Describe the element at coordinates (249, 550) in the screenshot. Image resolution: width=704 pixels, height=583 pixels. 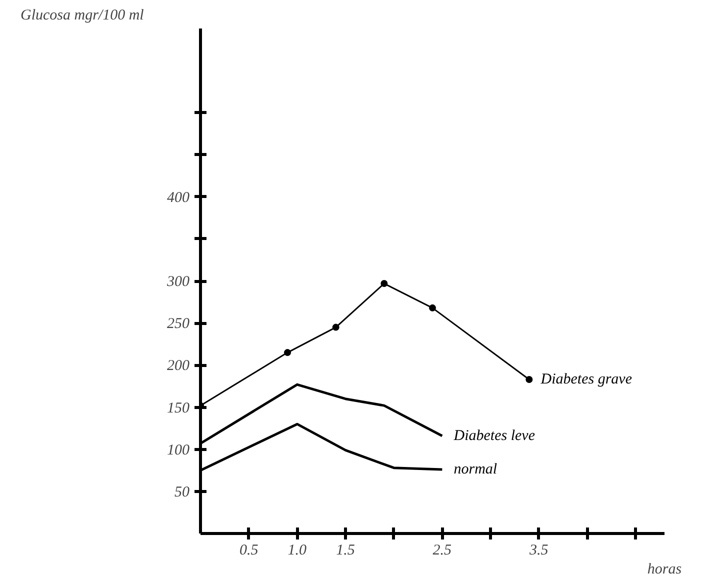
I see `x-tick-label: 0.5` at that location.